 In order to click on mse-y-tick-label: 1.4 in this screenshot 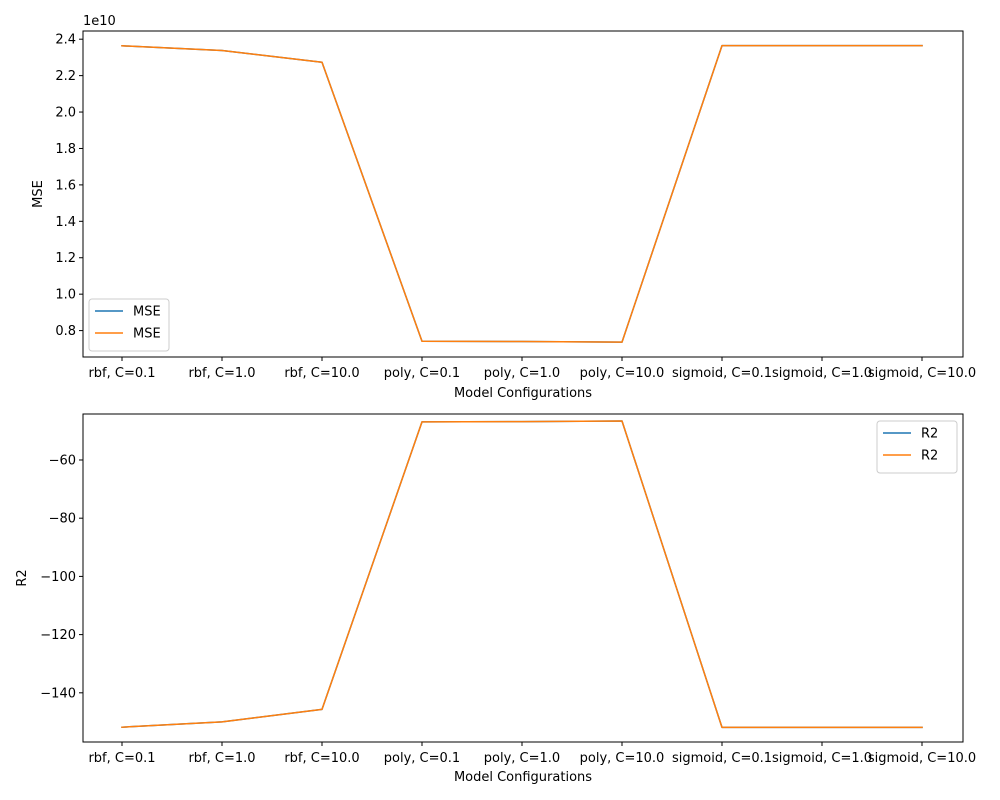, I will do `click(65, 222)`.